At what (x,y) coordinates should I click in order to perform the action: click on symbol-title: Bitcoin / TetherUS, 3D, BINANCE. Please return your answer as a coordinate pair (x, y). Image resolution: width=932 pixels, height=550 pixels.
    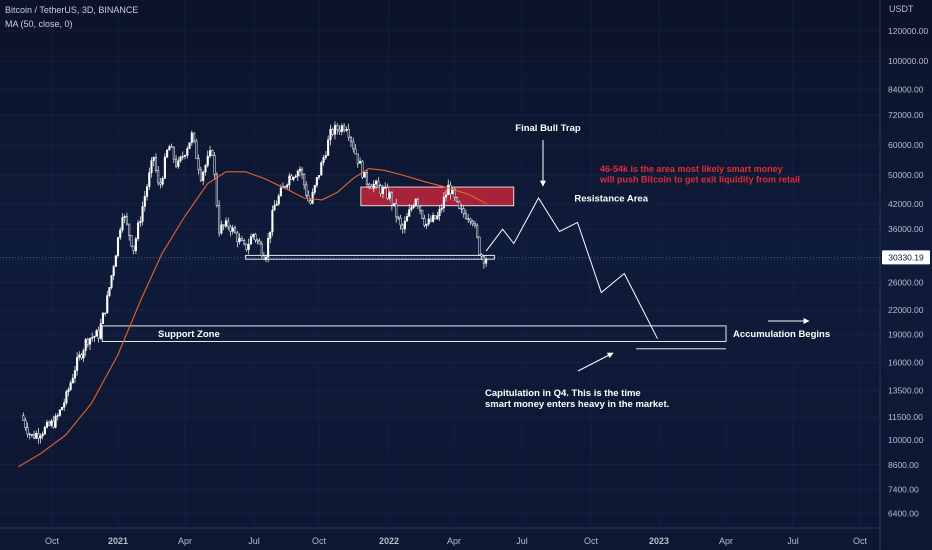
    Looking at the image, I should click on (72, 10).